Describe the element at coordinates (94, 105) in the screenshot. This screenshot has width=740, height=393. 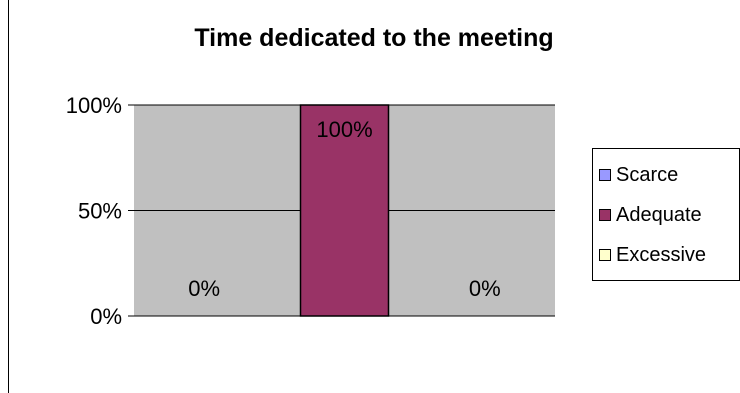
I see `y-tick-label: 100%` at that location.